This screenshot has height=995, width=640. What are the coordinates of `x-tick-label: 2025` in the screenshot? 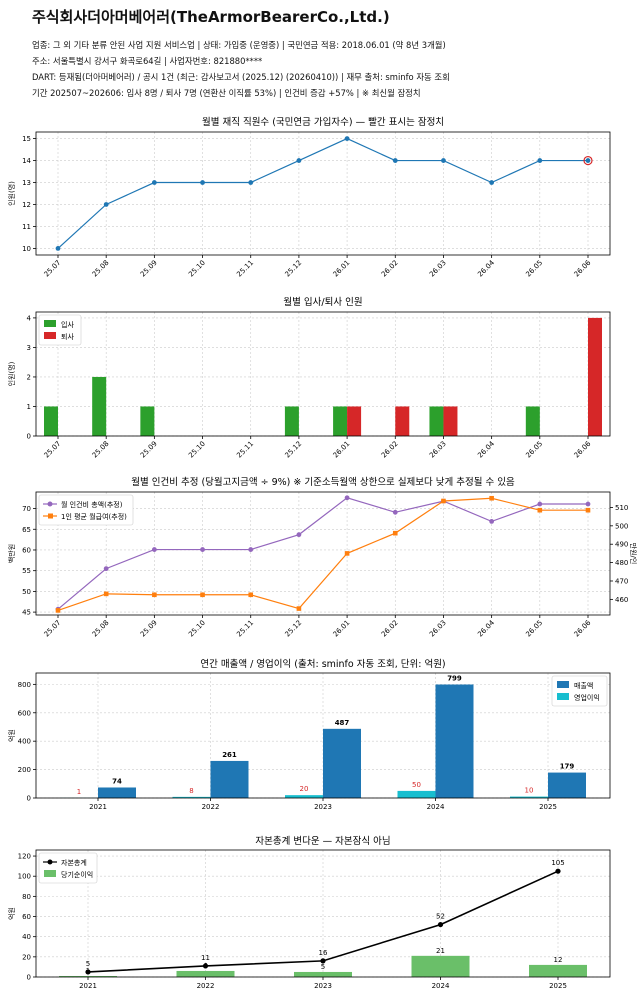 It's located at (548, 807).